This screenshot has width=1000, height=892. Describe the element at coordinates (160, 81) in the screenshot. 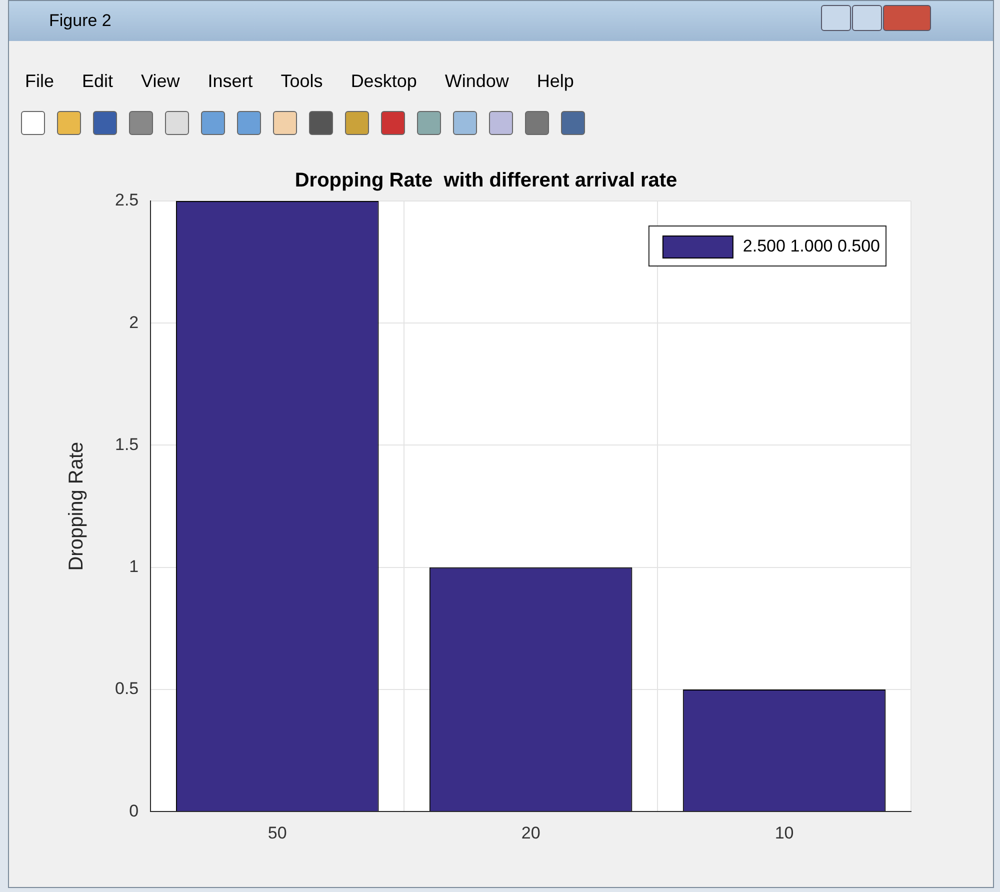

I see `text: View` at that location.